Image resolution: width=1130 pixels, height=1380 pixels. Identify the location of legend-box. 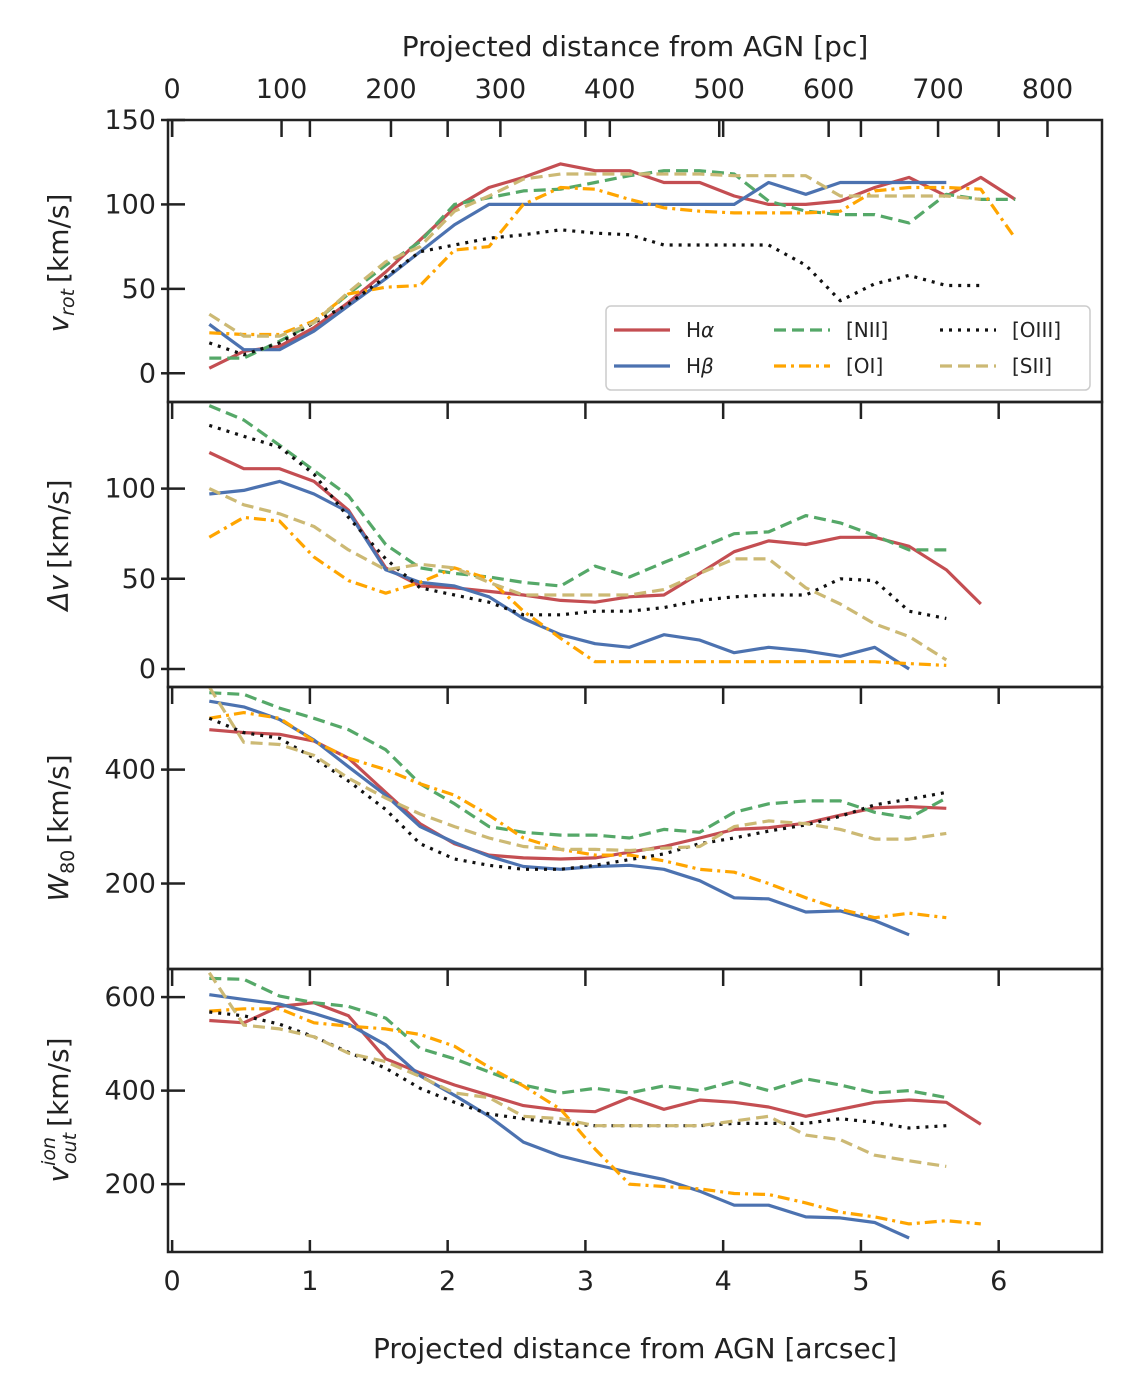
(848, 348).